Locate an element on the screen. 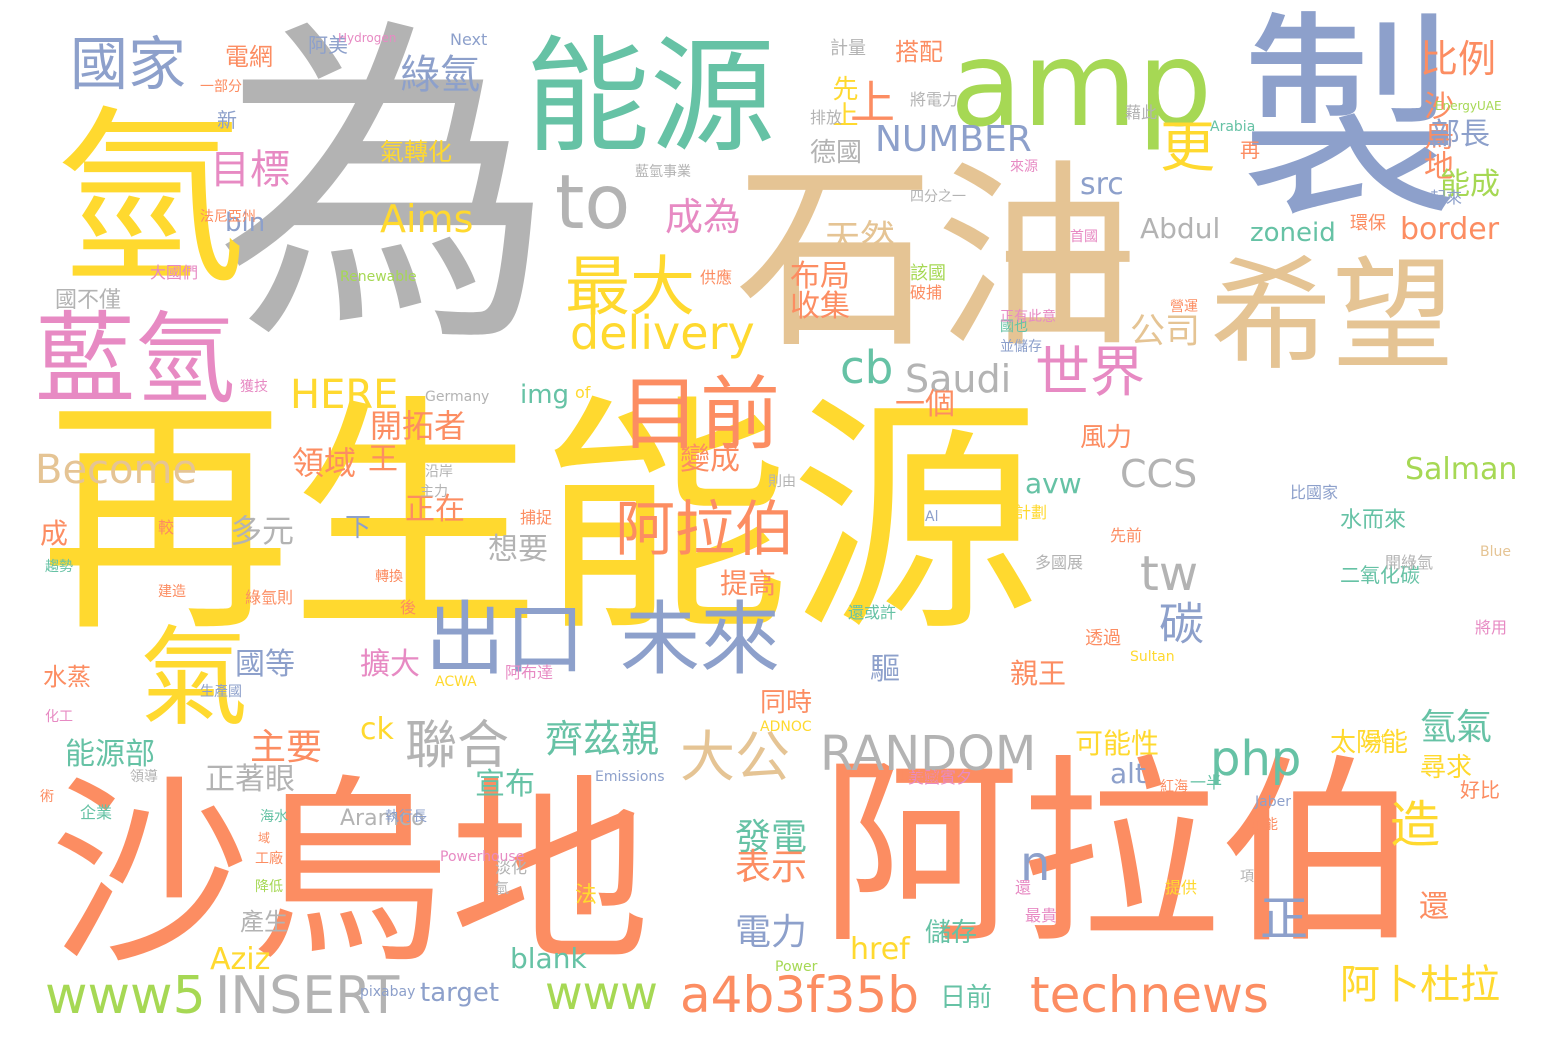 The image size is (1548, 1052). cloud-word: 宣布 is located at coordinates (505, 784).